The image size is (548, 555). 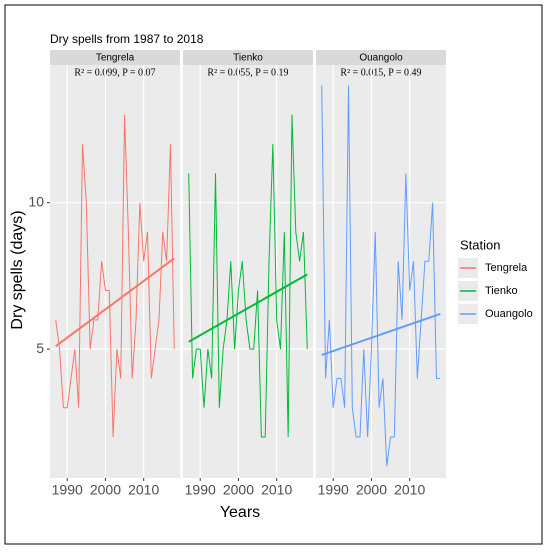 I want to click on annotation: R² = 0.099, P = 0.07, so click(x=114, y=72).